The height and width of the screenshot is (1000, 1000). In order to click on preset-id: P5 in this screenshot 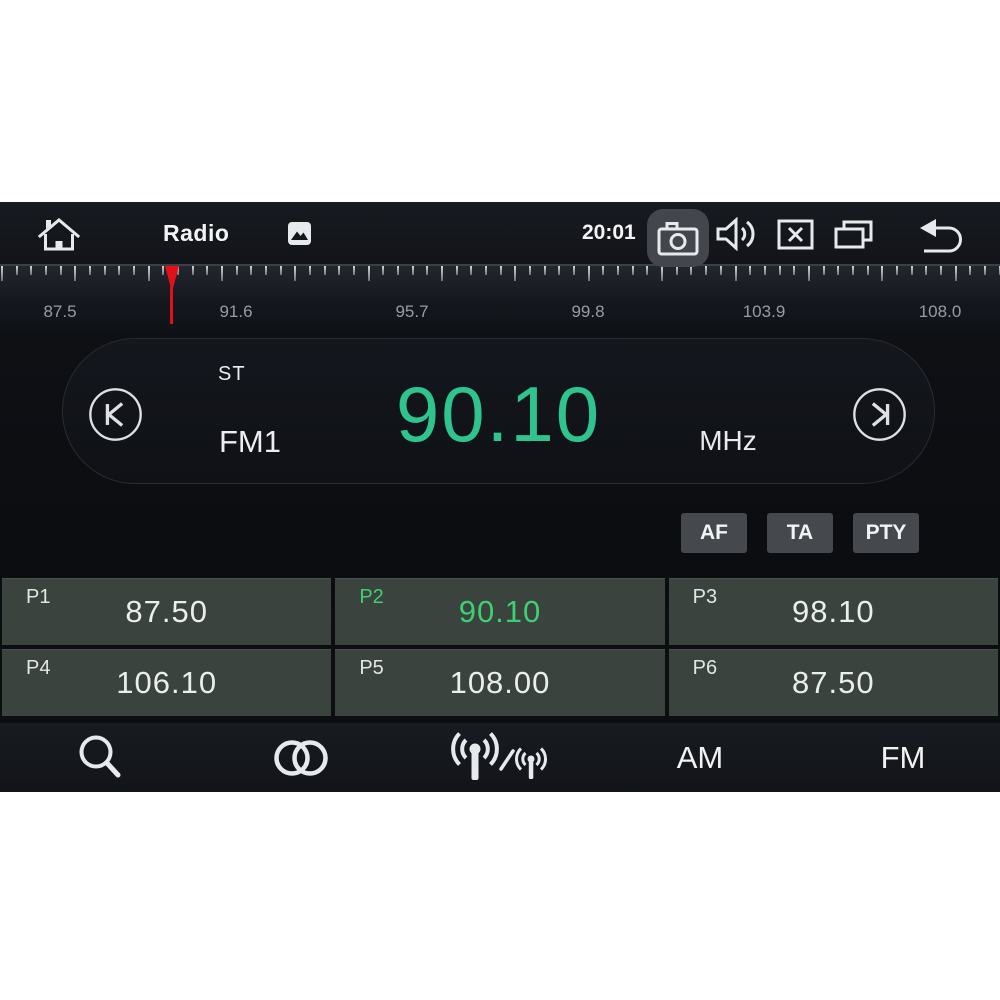, I will do `click(371, 668)`.